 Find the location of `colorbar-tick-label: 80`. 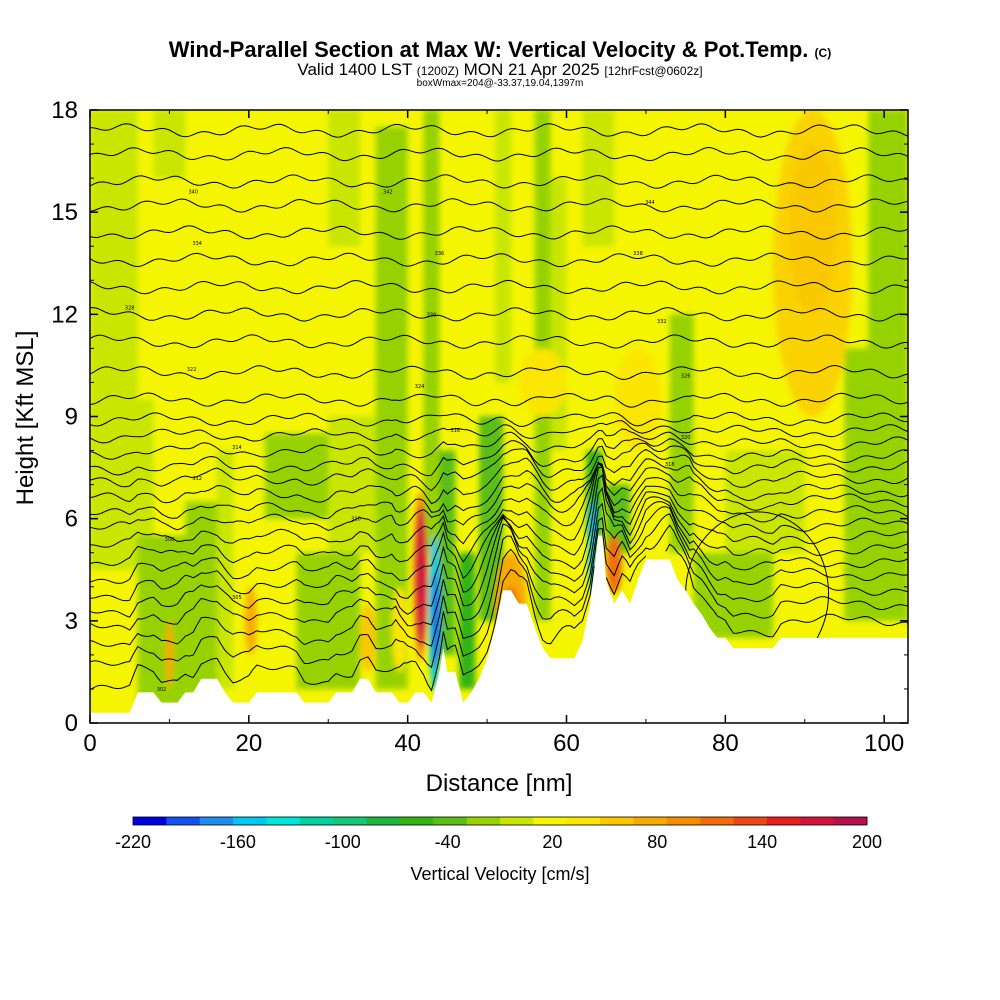

colorbar-tick-label: 80 is located at coordinates (657, 842).